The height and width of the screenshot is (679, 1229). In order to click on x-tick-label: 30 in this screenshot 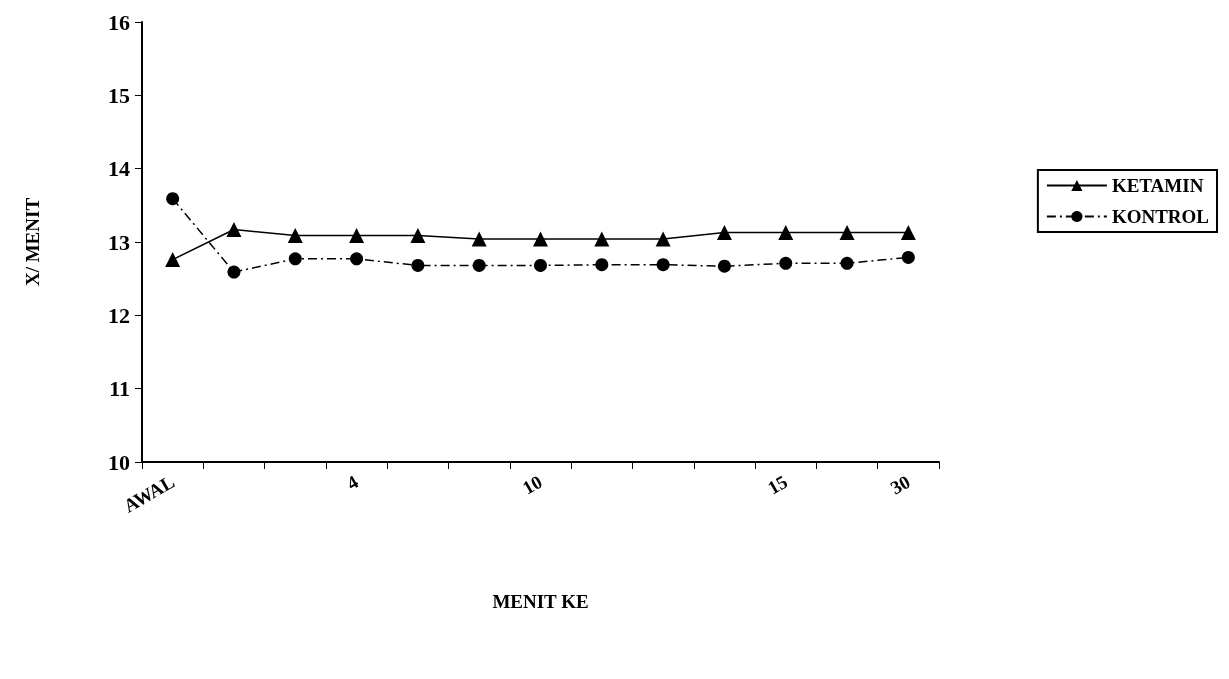, I will do `click(900, 484)`.